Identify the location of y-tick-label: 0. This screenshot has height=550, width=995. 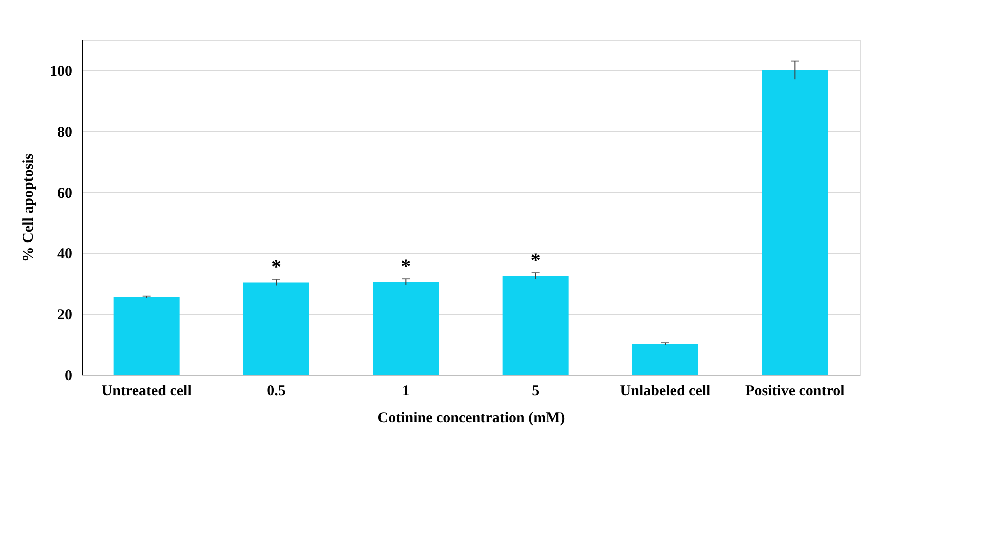
(68, 376).